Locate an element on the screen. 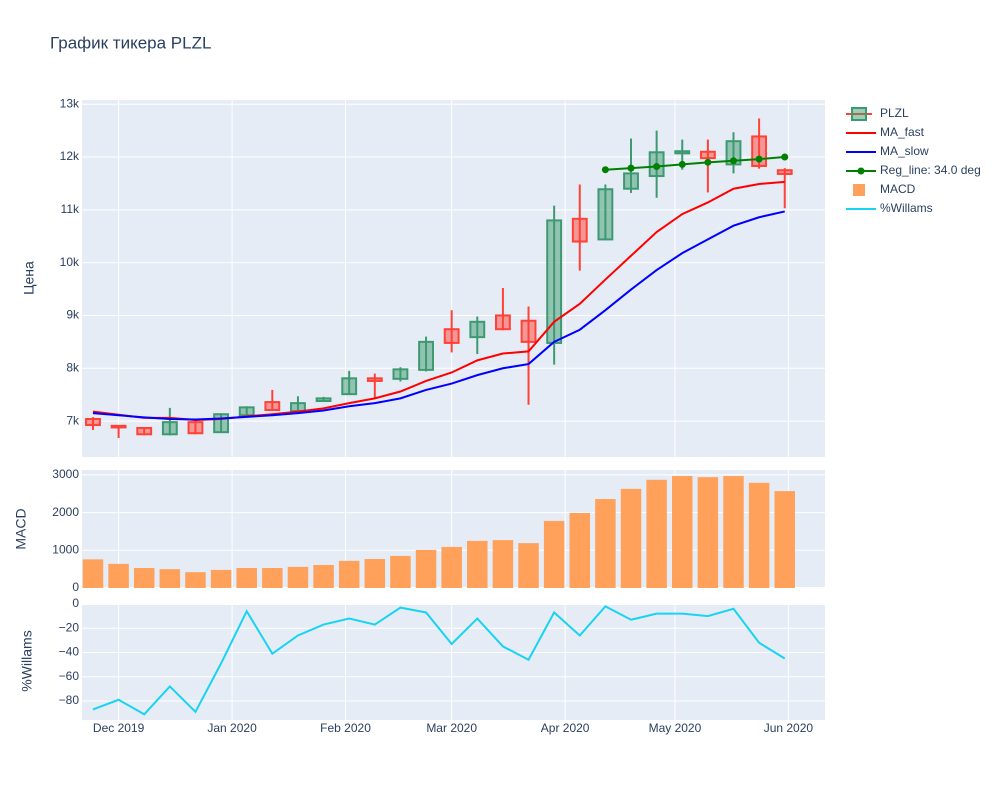  x-tick-label: Jun 2020 is located at coordinates (789, 728).